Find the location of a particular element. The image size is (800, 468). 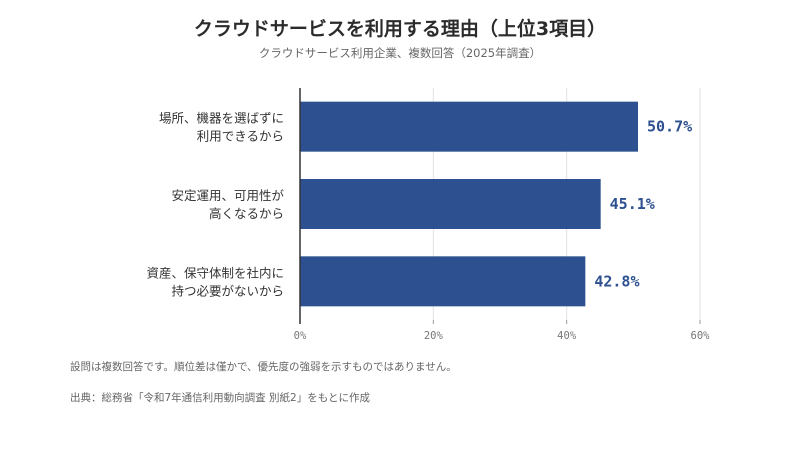

value-label: 42.8% is located at coordinates (616, 281).